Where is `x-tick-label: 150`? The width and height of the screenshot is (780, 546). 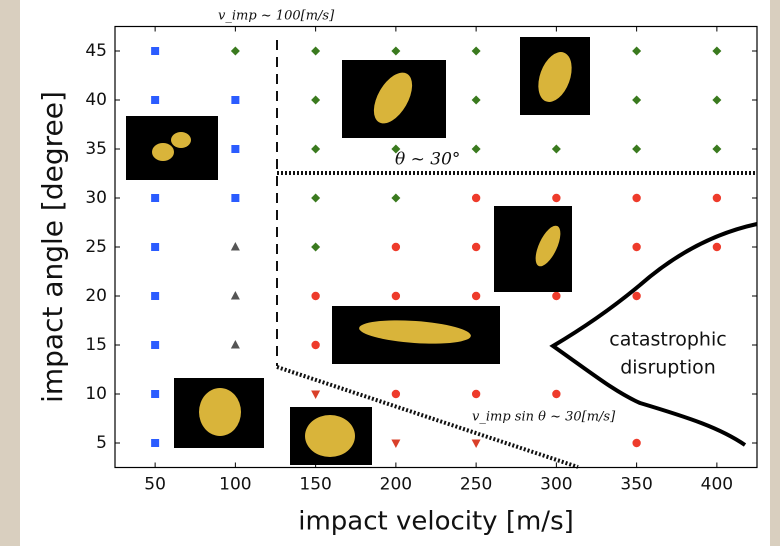 x-tick-label: 150 is located at coordinates (315, 485).